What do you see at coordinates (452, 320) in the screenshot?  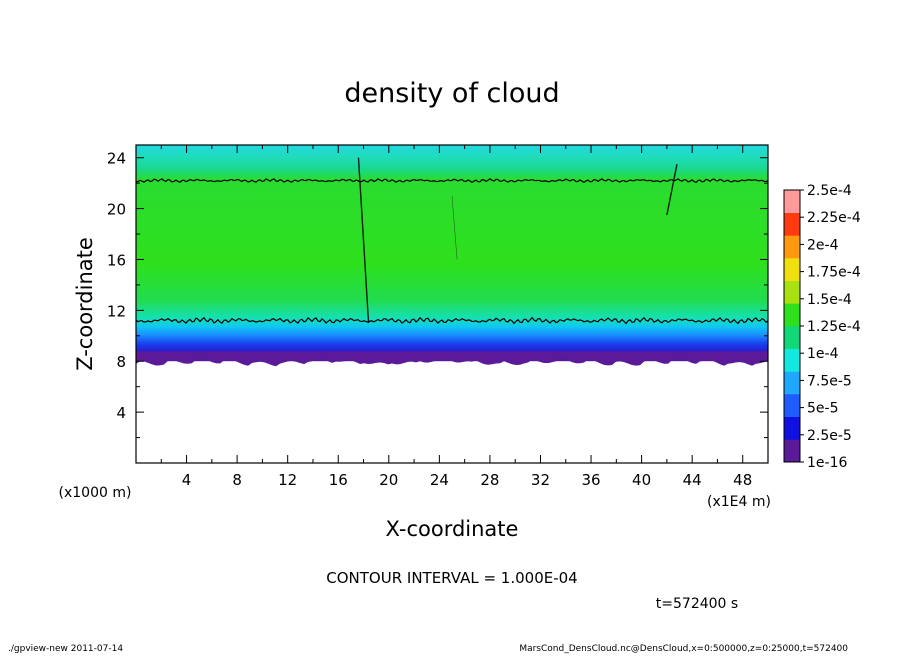 I see `lower-contour-line` at bounding box center [452, 320].